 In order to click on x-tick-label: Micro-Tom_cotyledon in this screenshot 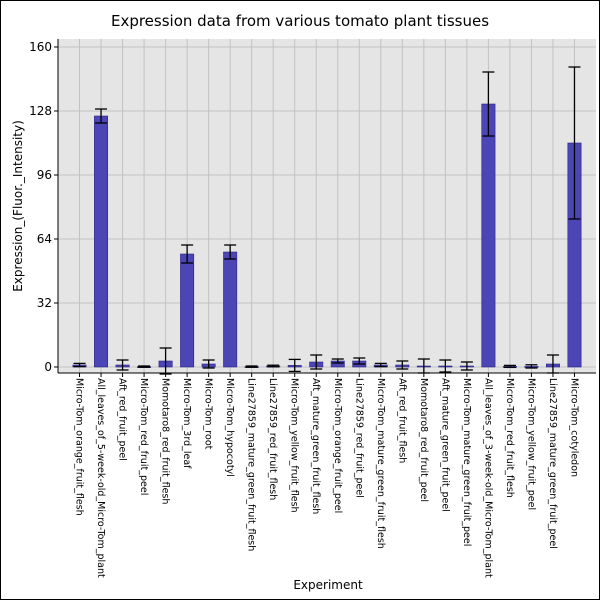, I will do `click(573, 427)`.